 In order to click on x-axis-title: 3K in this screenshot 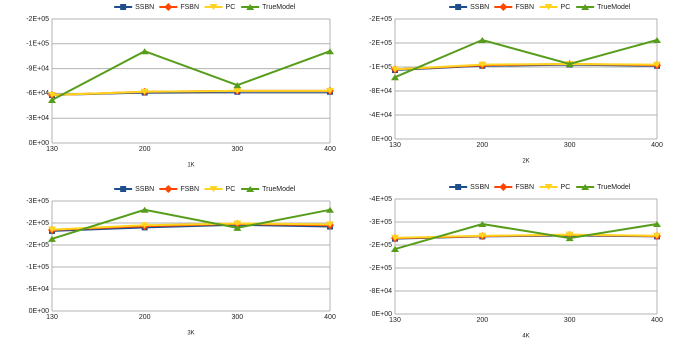, I will do `click(190, 334)`.